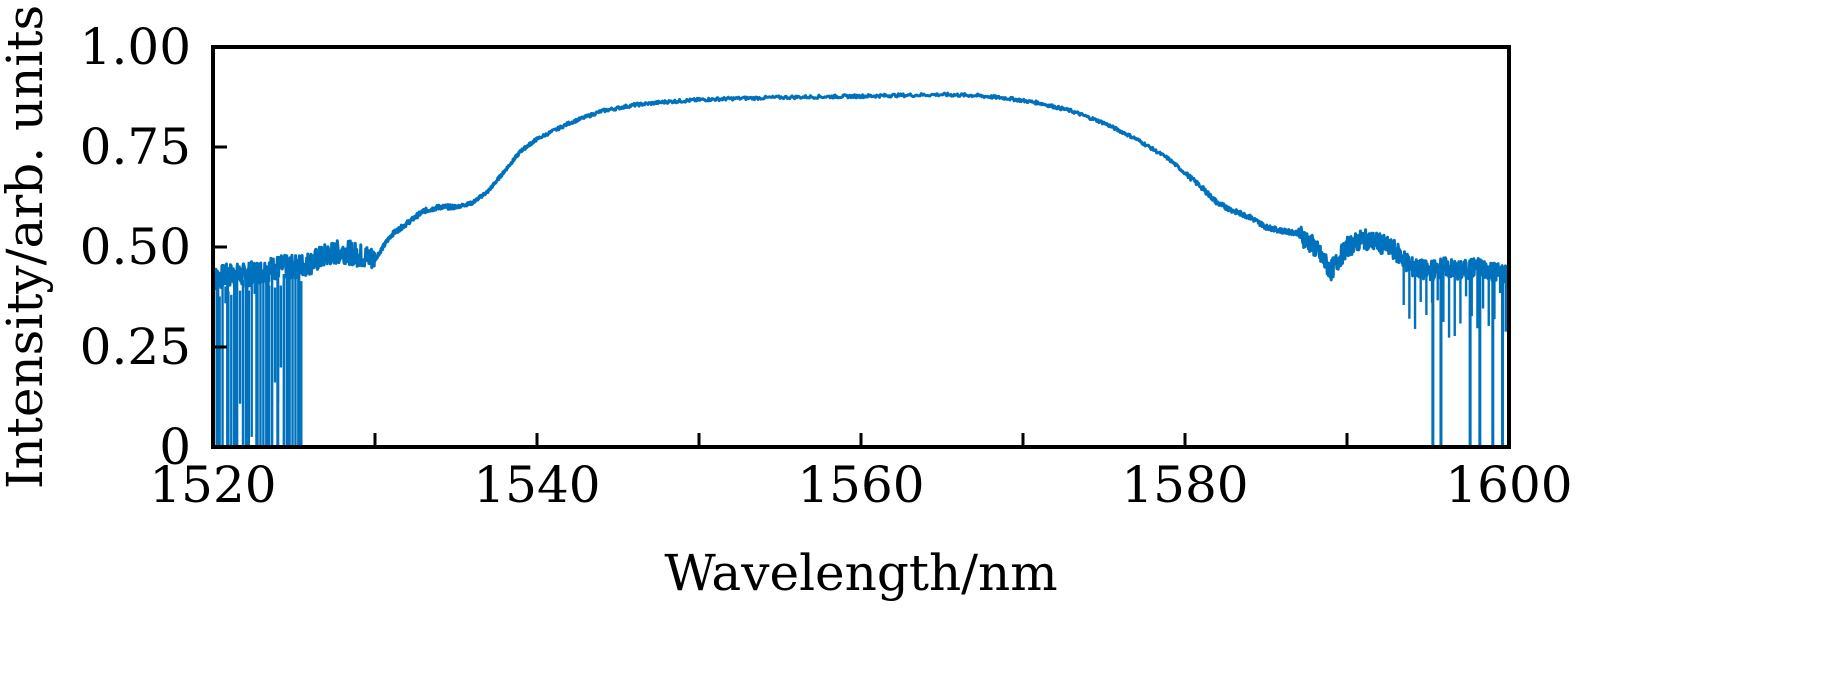 Image resolution: width=1823 pixels, height=697 pixels. Describe the element at coordinates (212, 485) in the screenshot. I see `x-tick-label: 1520` at that location.